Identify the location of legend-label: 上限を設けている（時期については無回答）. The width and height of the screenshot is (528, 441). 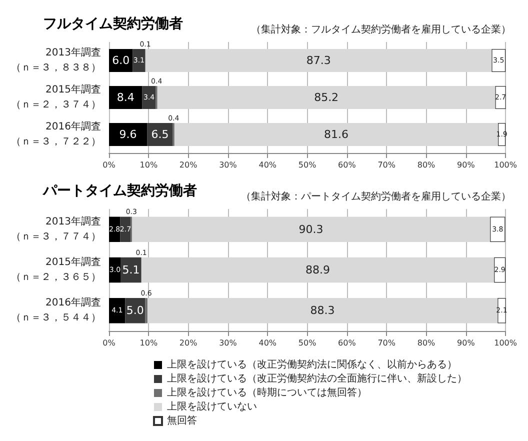
(267, 392).